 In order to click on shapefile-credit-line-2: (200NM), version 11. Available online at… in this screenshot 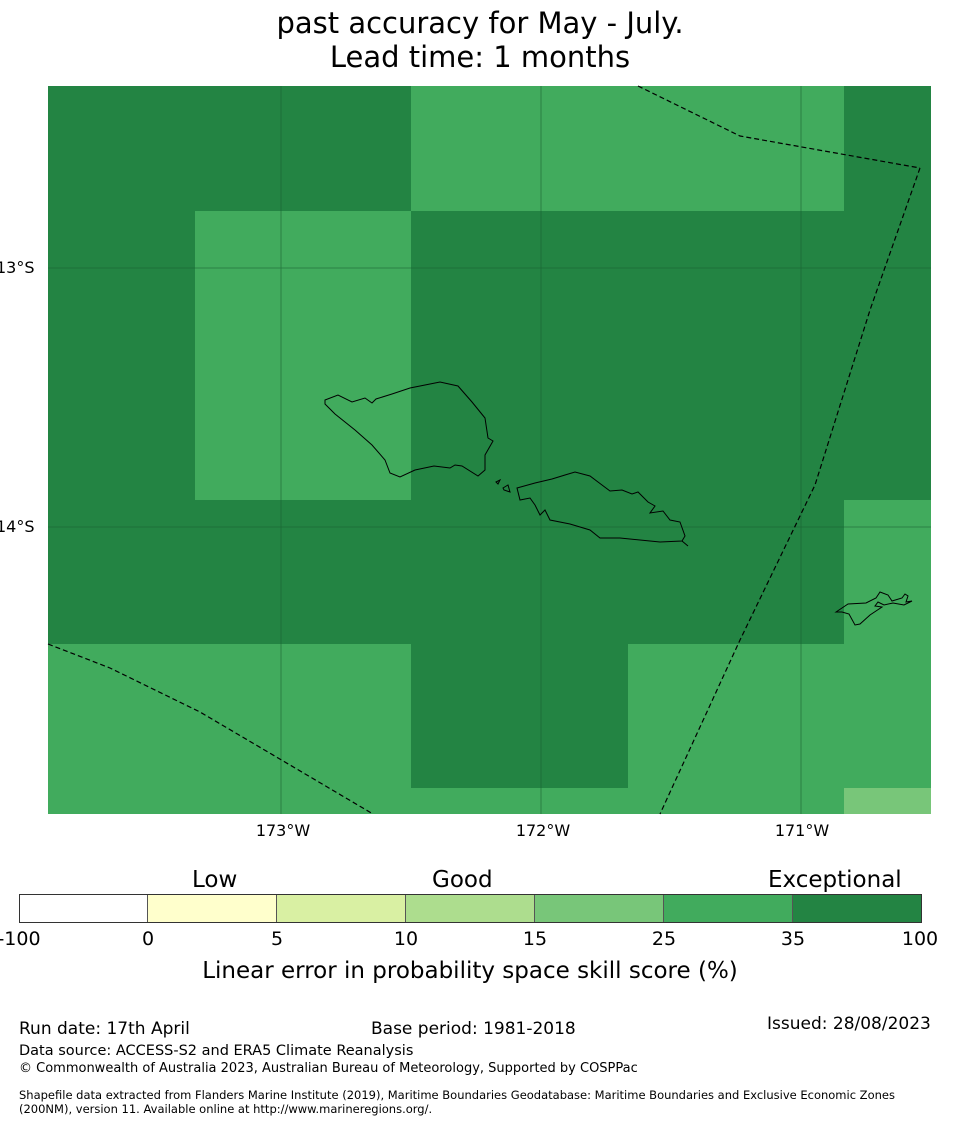, I will do `click(226, 1109)`.